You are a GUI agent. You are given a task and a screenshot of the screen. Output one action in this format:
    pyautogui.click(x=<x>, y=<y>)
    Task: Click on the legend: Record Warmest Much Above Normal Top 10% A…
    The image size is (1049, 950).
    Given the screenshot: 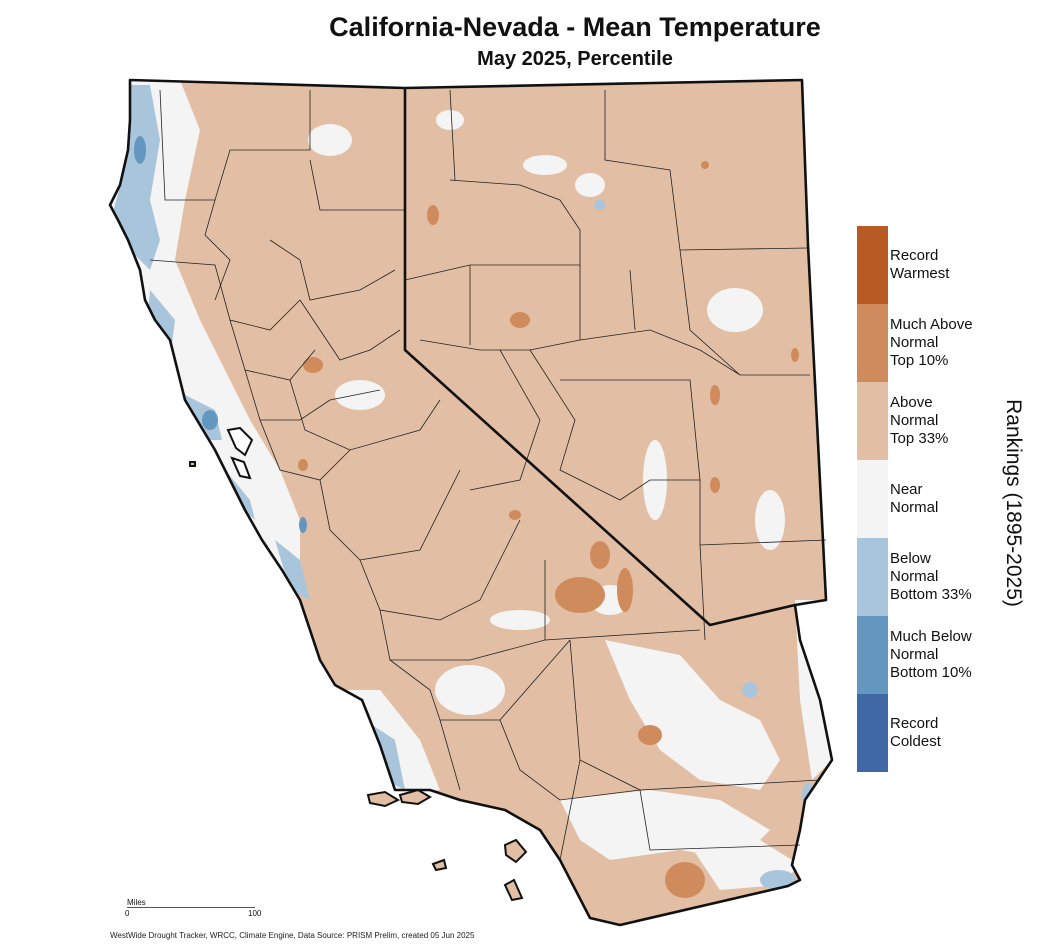 What is the action you would take?
    pyautogui.click(x=932, y=499)
    